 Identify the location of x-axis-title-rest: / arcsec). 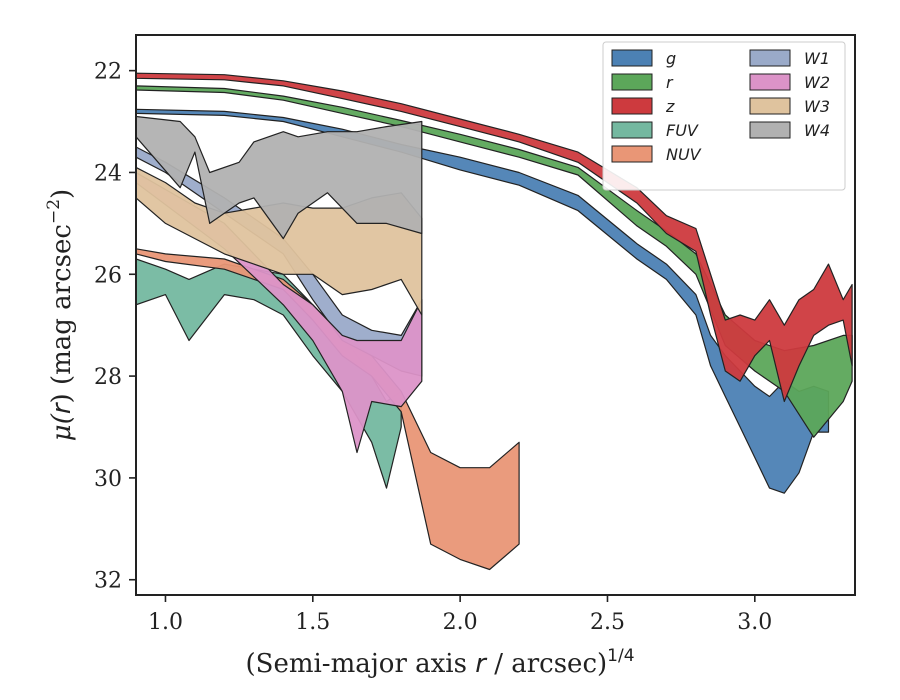
(546, 664).